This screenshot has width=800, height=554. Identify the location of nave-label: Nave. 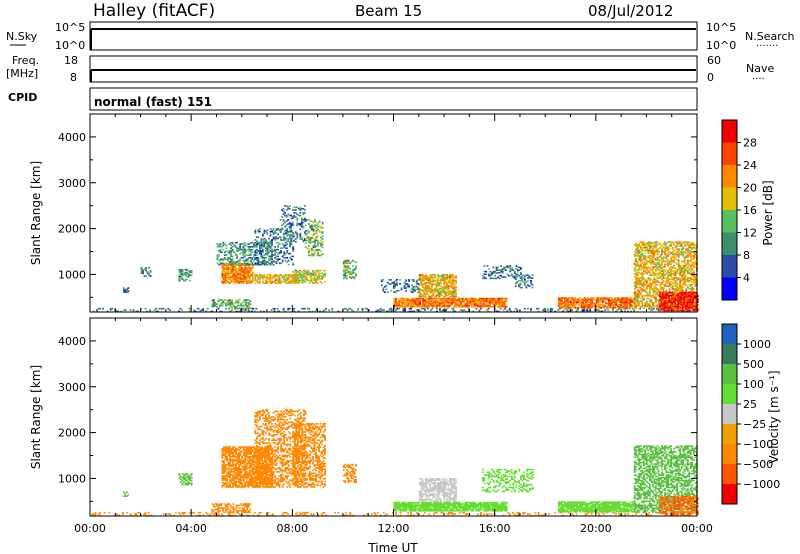
(760, 68).